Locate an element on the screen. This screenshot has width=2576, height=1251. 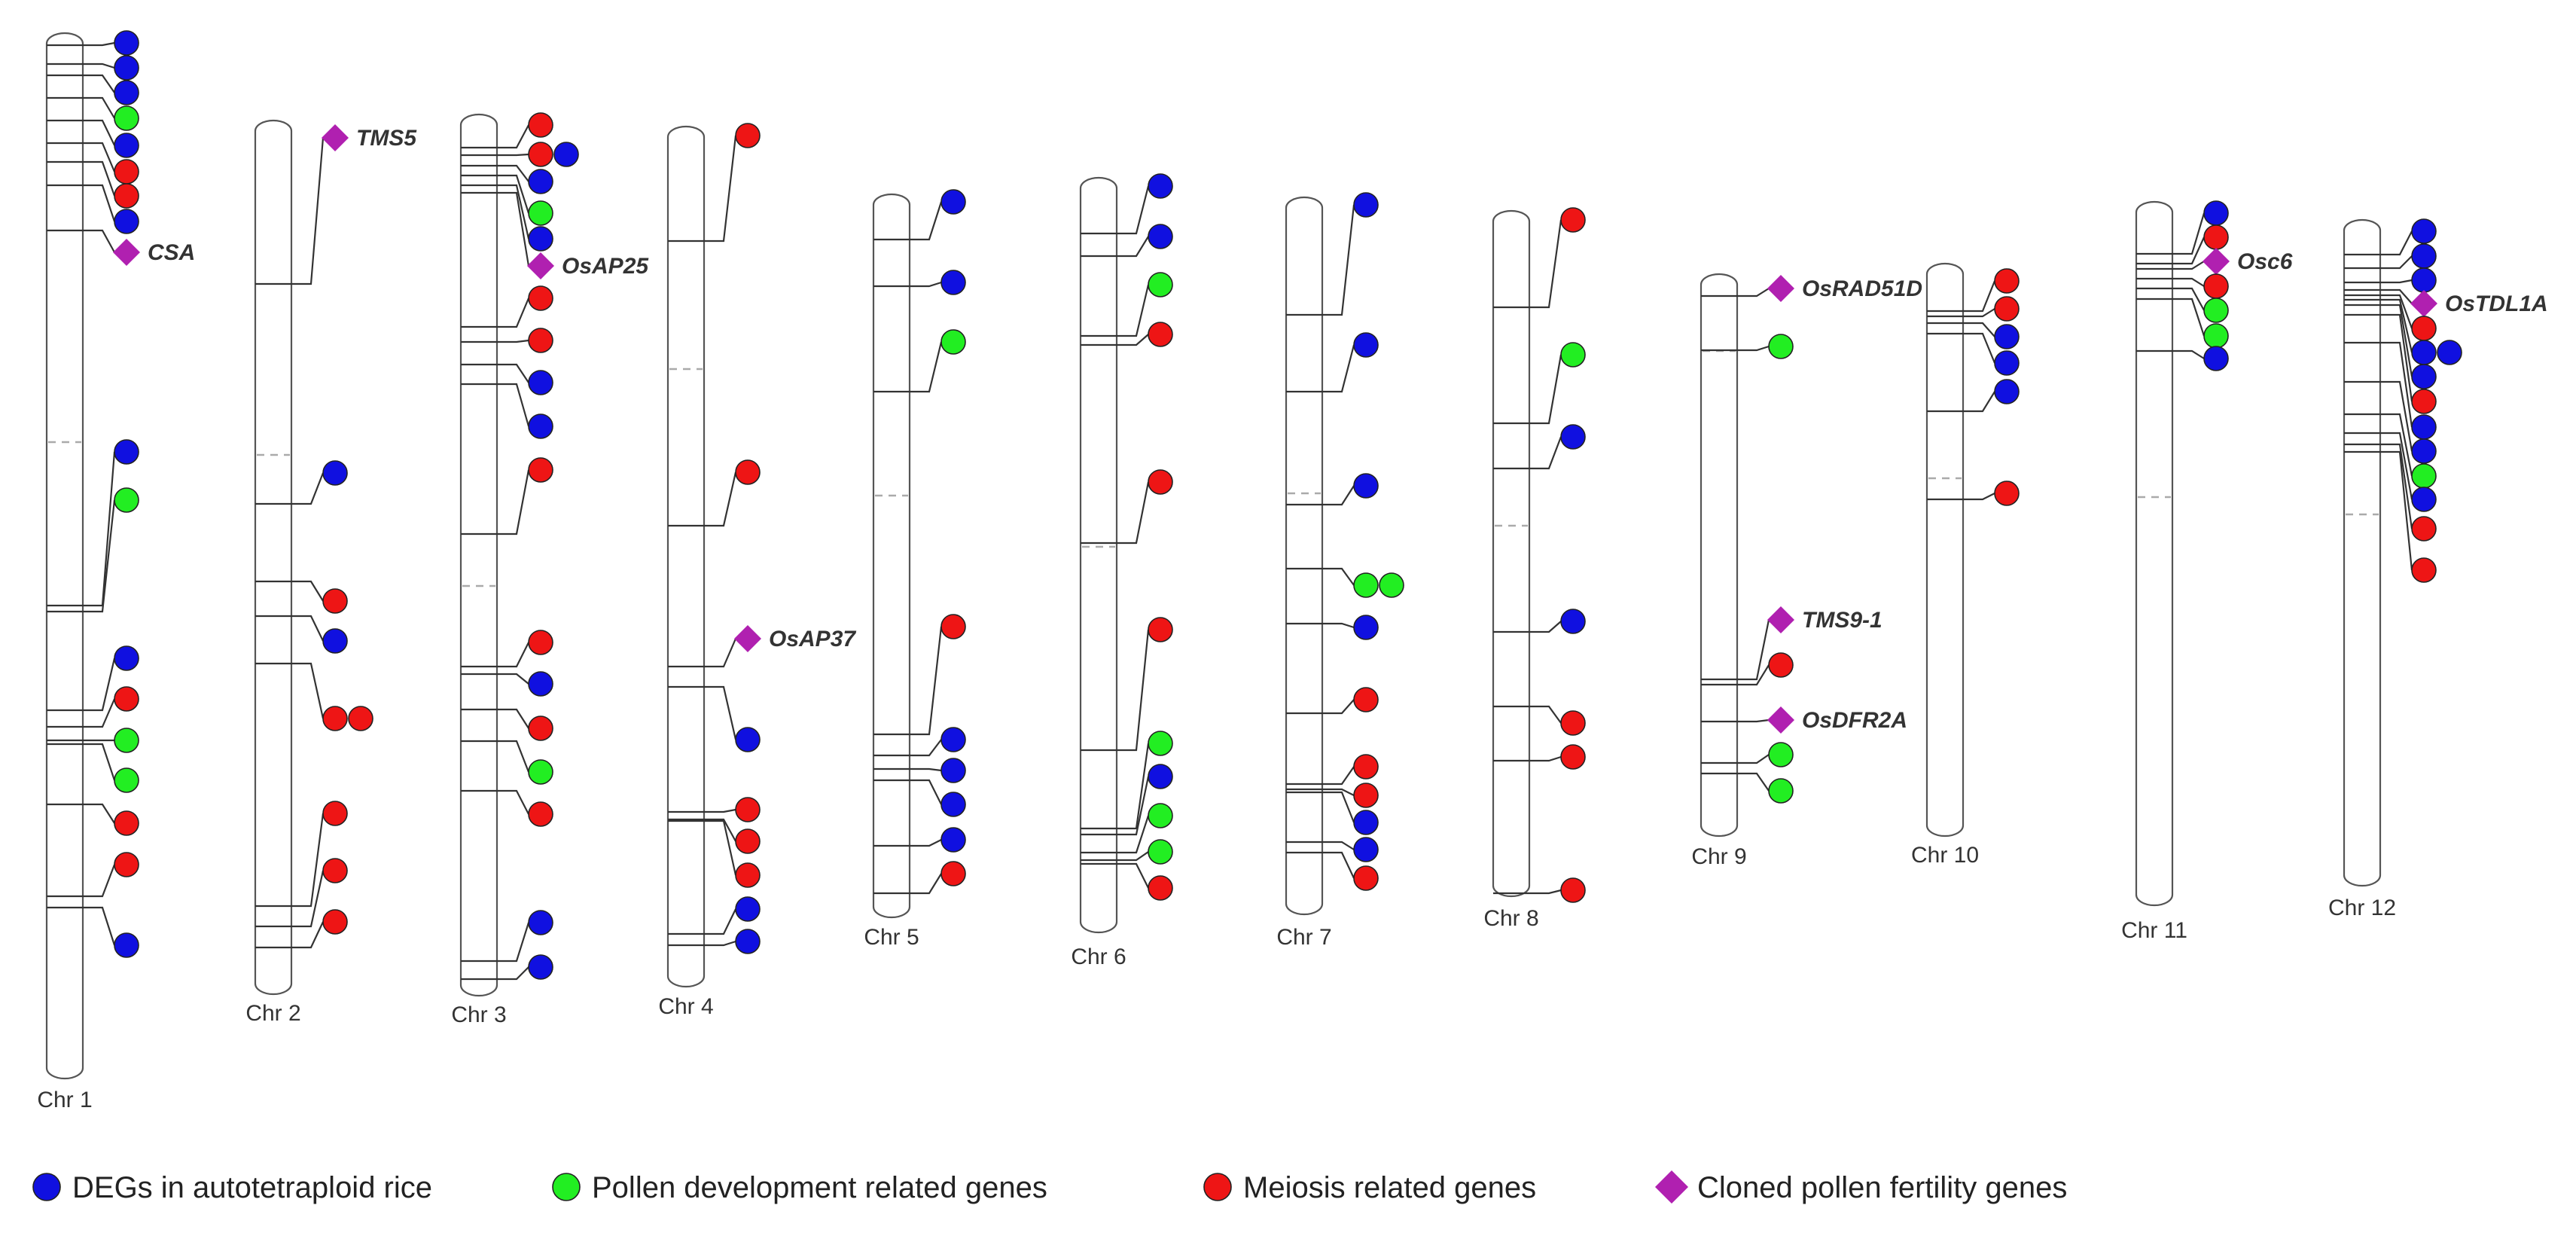
gene-label: OsRAD51D is located at coordinates (1862, 288).